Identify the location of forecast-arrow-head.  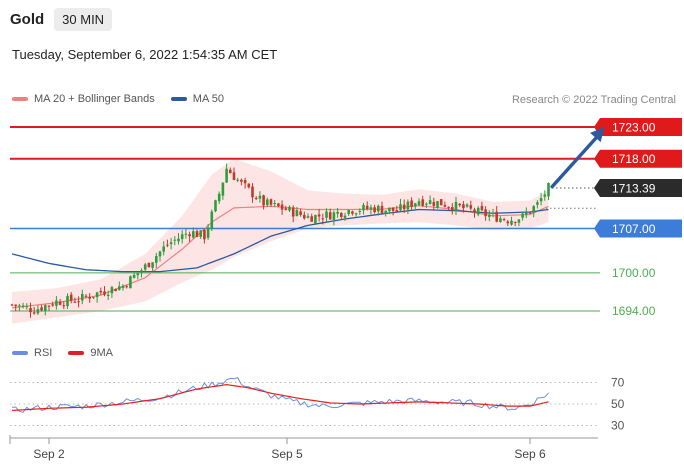
(597, 135).